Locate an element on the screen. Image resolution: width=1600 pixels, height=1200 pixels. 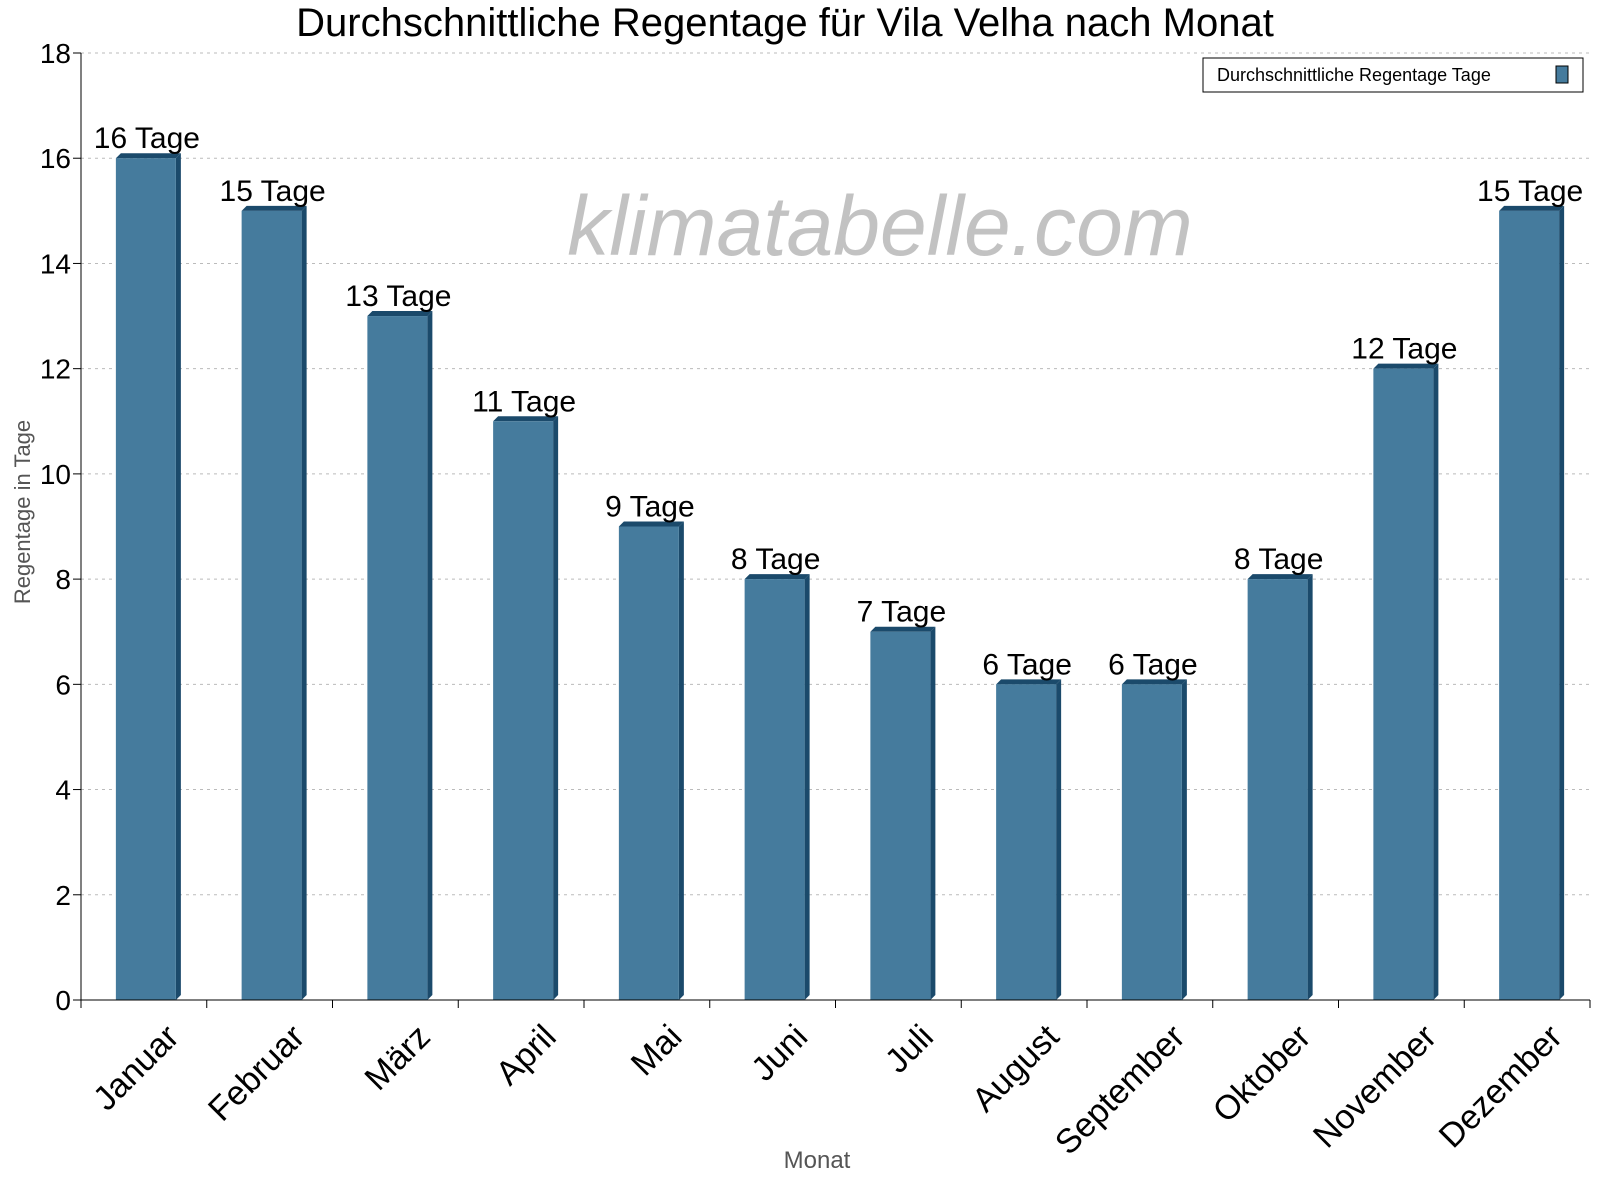
legend-box is located at coordinates (1393, 75).